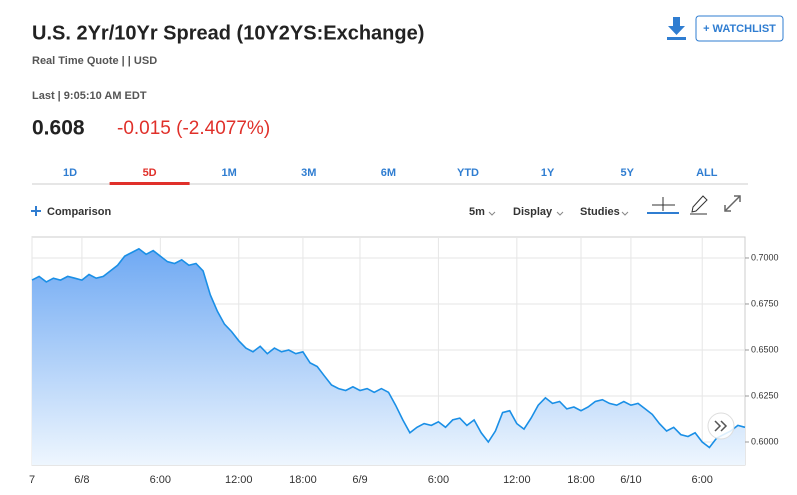 Image resolution: width=797 pixels, height=495 pixels. I want to click on tab: 5Y, so click(627, 173).